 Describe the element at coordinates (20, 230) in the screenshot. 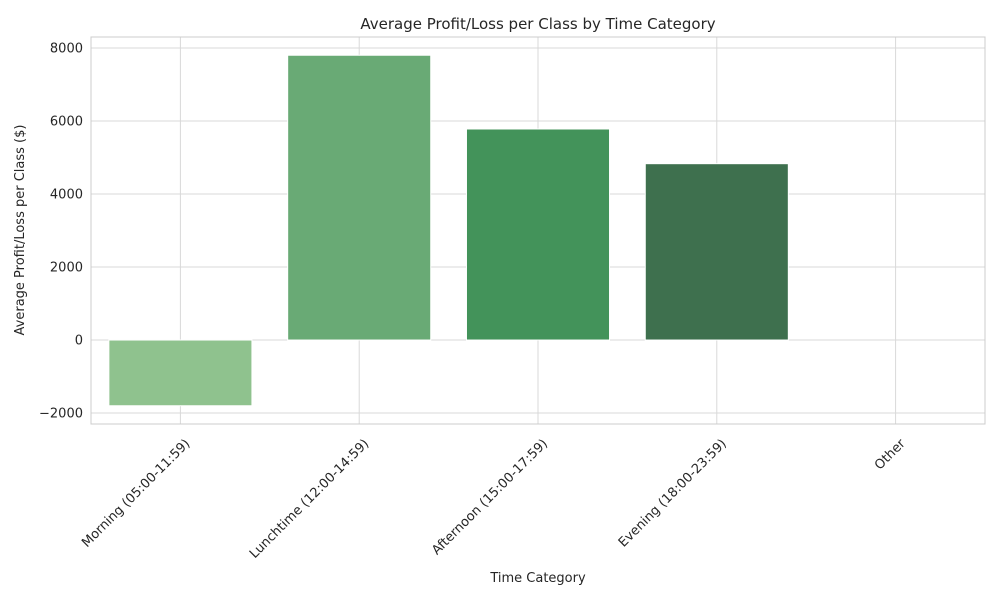

I see `y-axis-label: Average Profit/Loss per Class ($)` at that location.